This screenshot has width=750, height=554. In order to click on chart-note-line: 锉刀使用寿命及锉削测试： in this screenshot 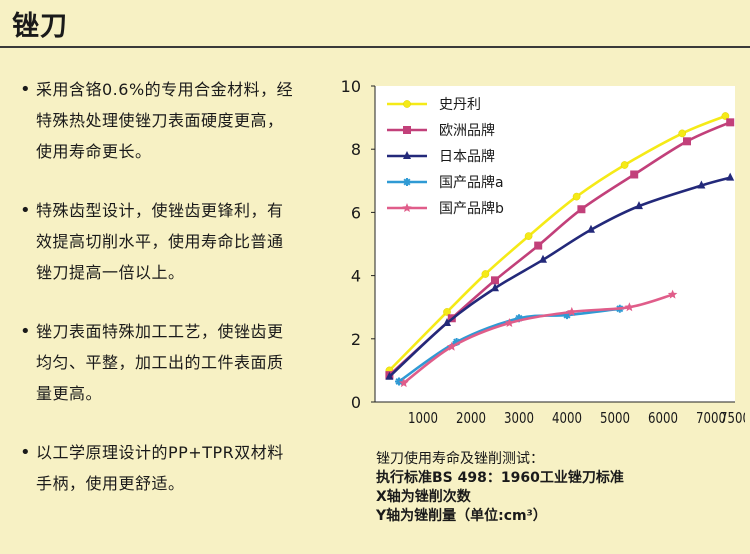, I will do `click(460, 459)`.